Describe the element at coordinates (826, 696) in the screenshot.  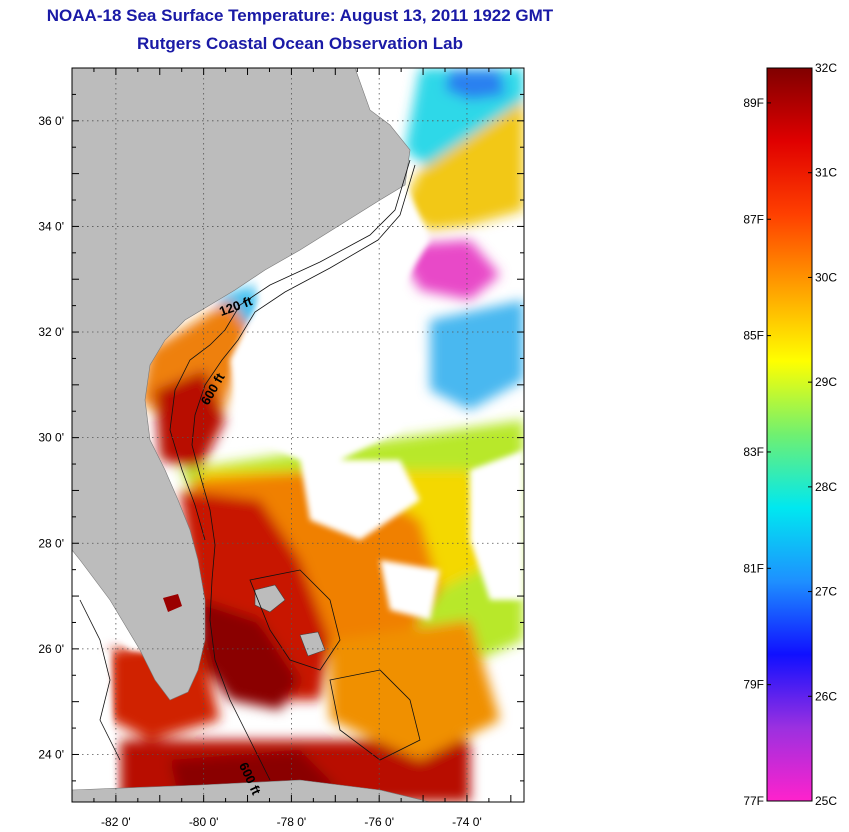
I see `colorbar-celsius-label: 26C` at that location.